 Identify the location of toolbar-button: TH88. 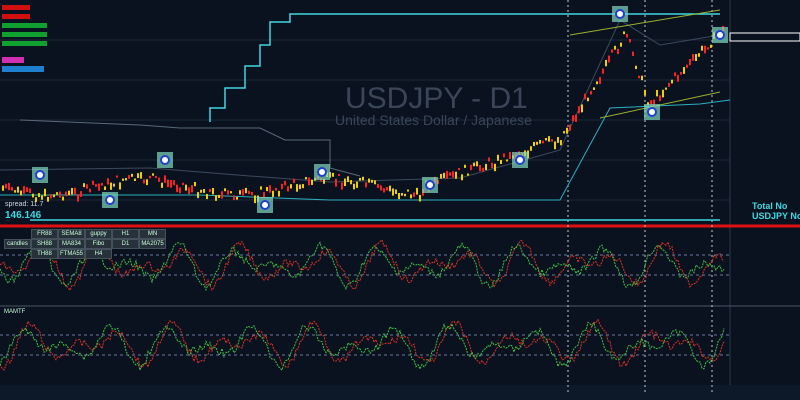
(44, 254).